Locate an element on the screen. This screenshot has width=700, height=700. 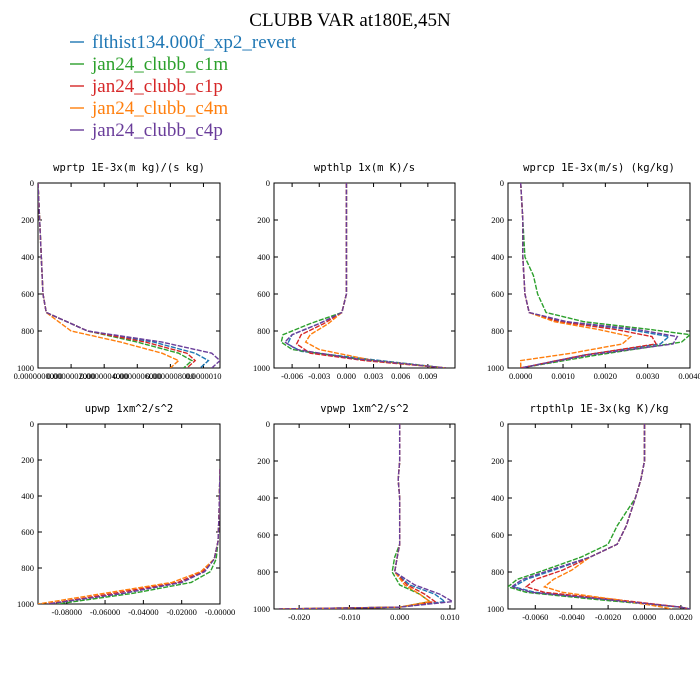
figure-title: CLUBB VAR at180E,45N is located at coordinates (350, 20).